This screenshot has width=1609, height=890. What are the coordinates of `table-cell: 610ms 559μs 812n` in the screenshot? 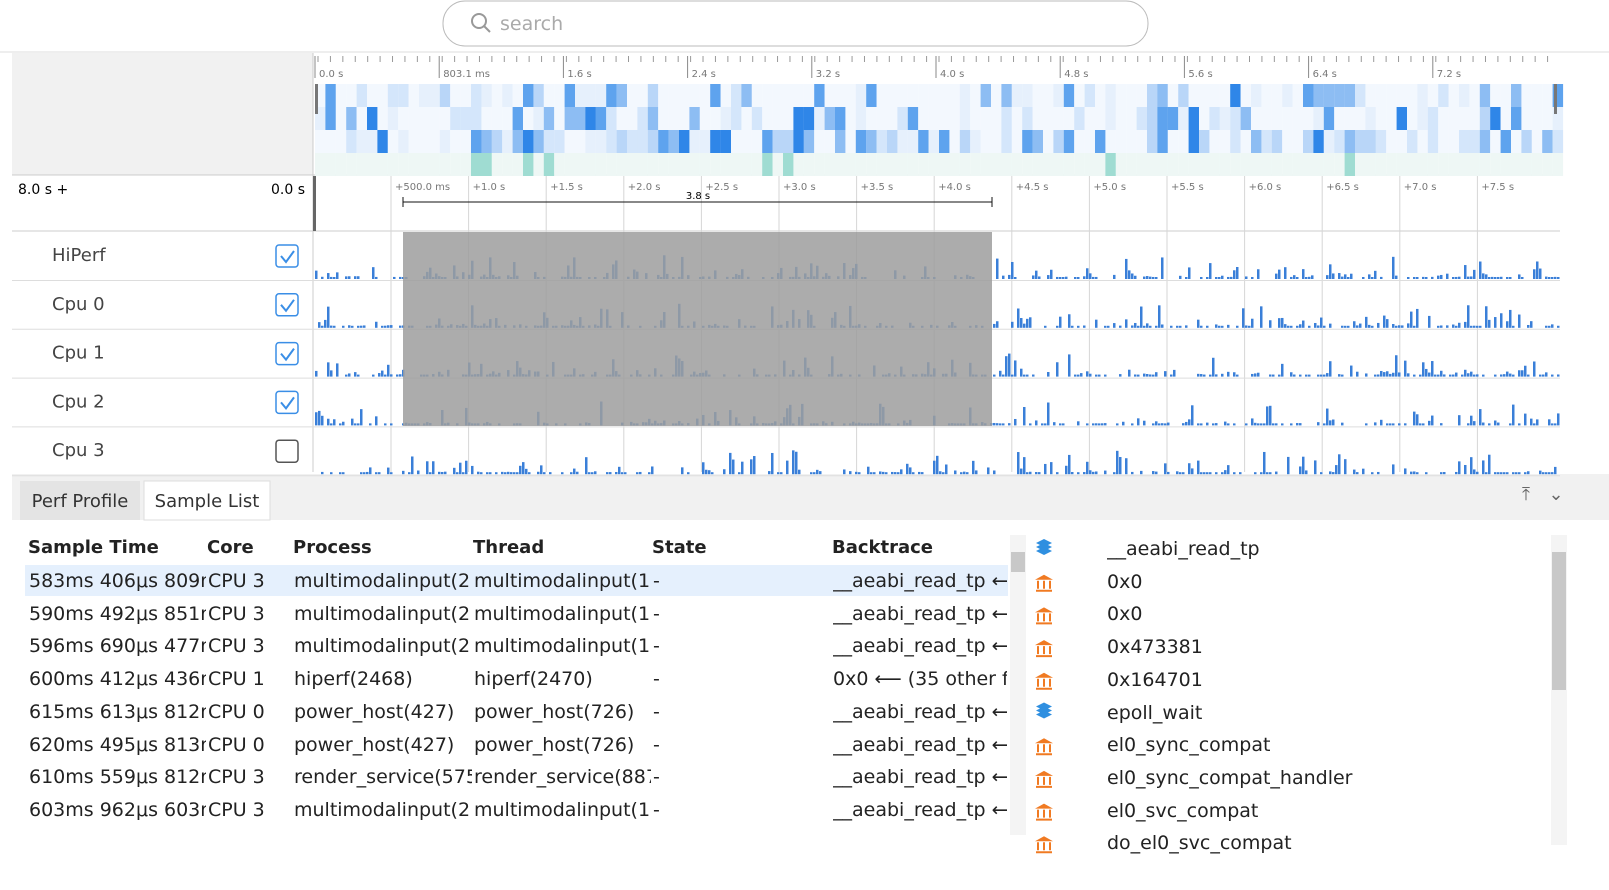 It's located at (117, 777).